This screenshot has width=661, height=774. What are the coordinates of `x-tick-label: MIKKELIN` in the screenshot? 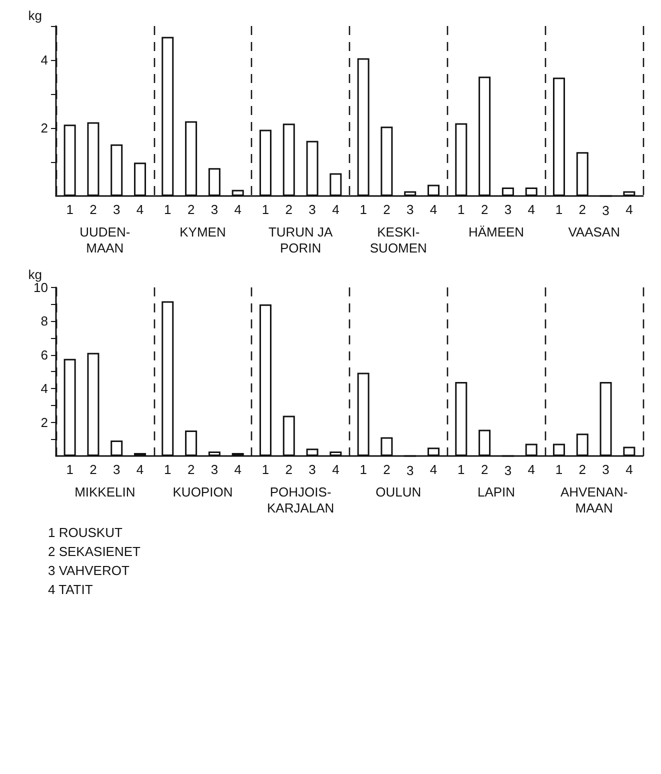 It's located at (105, 492).